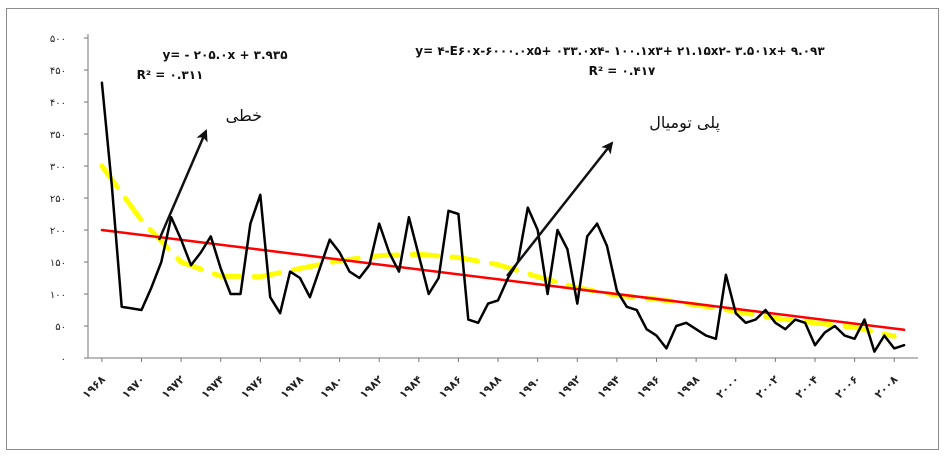 The image size is (947, 458). What do you see at coordinates (133, 387) in the screenshot?
I see `x-tick-label: ۱۹۷۰` at bounding box center [133, 387].